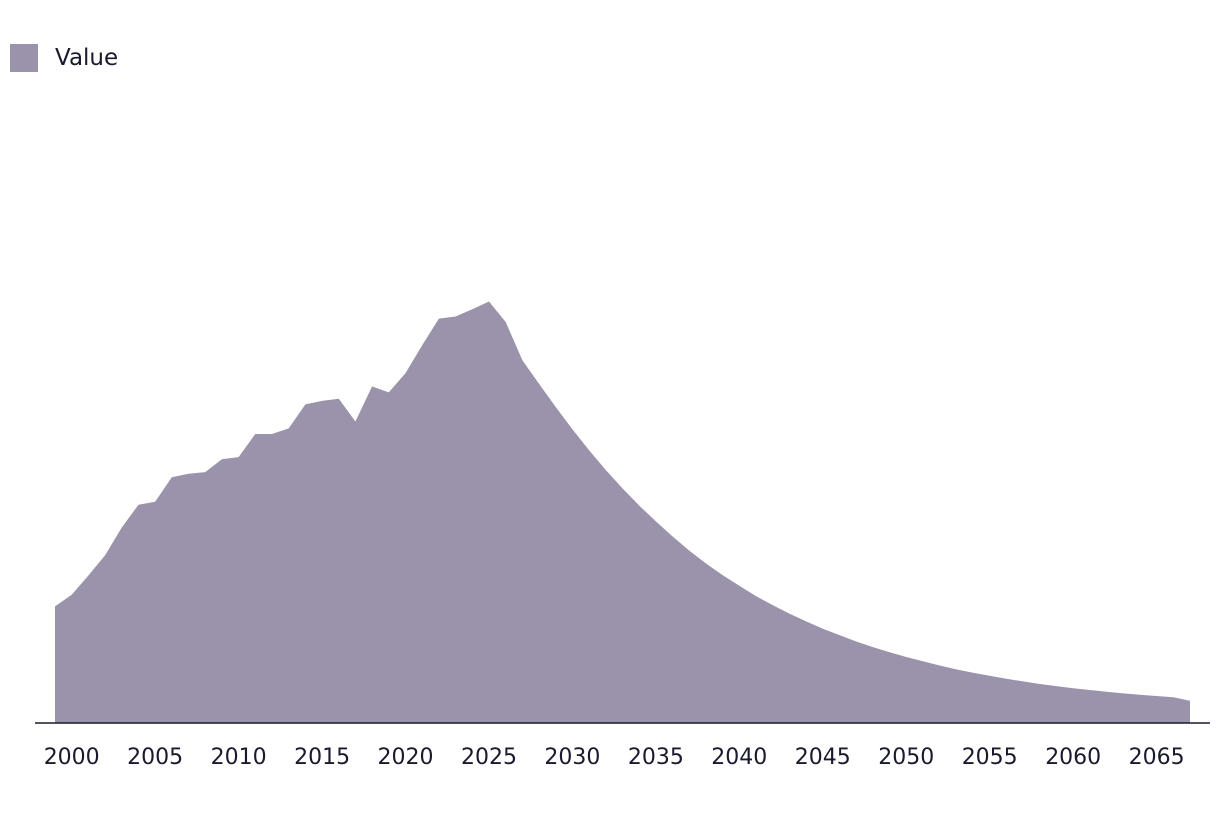 The image size is (1220, 816). What do you see at coordinates (906, 757) in the screenshot?
I see `x-tick-label-2050: 2050` at bounding box center [906, 757].